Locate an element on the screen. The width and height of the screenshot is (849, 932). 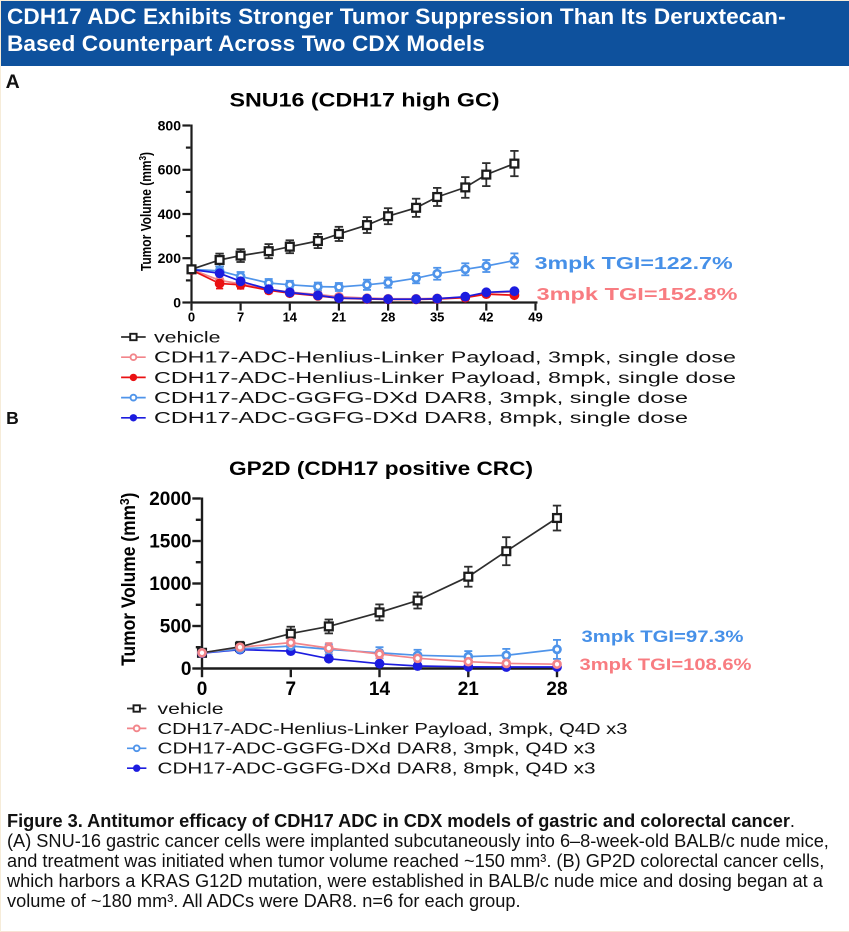
svg-text: 49 is located at coordinates (535, 317).